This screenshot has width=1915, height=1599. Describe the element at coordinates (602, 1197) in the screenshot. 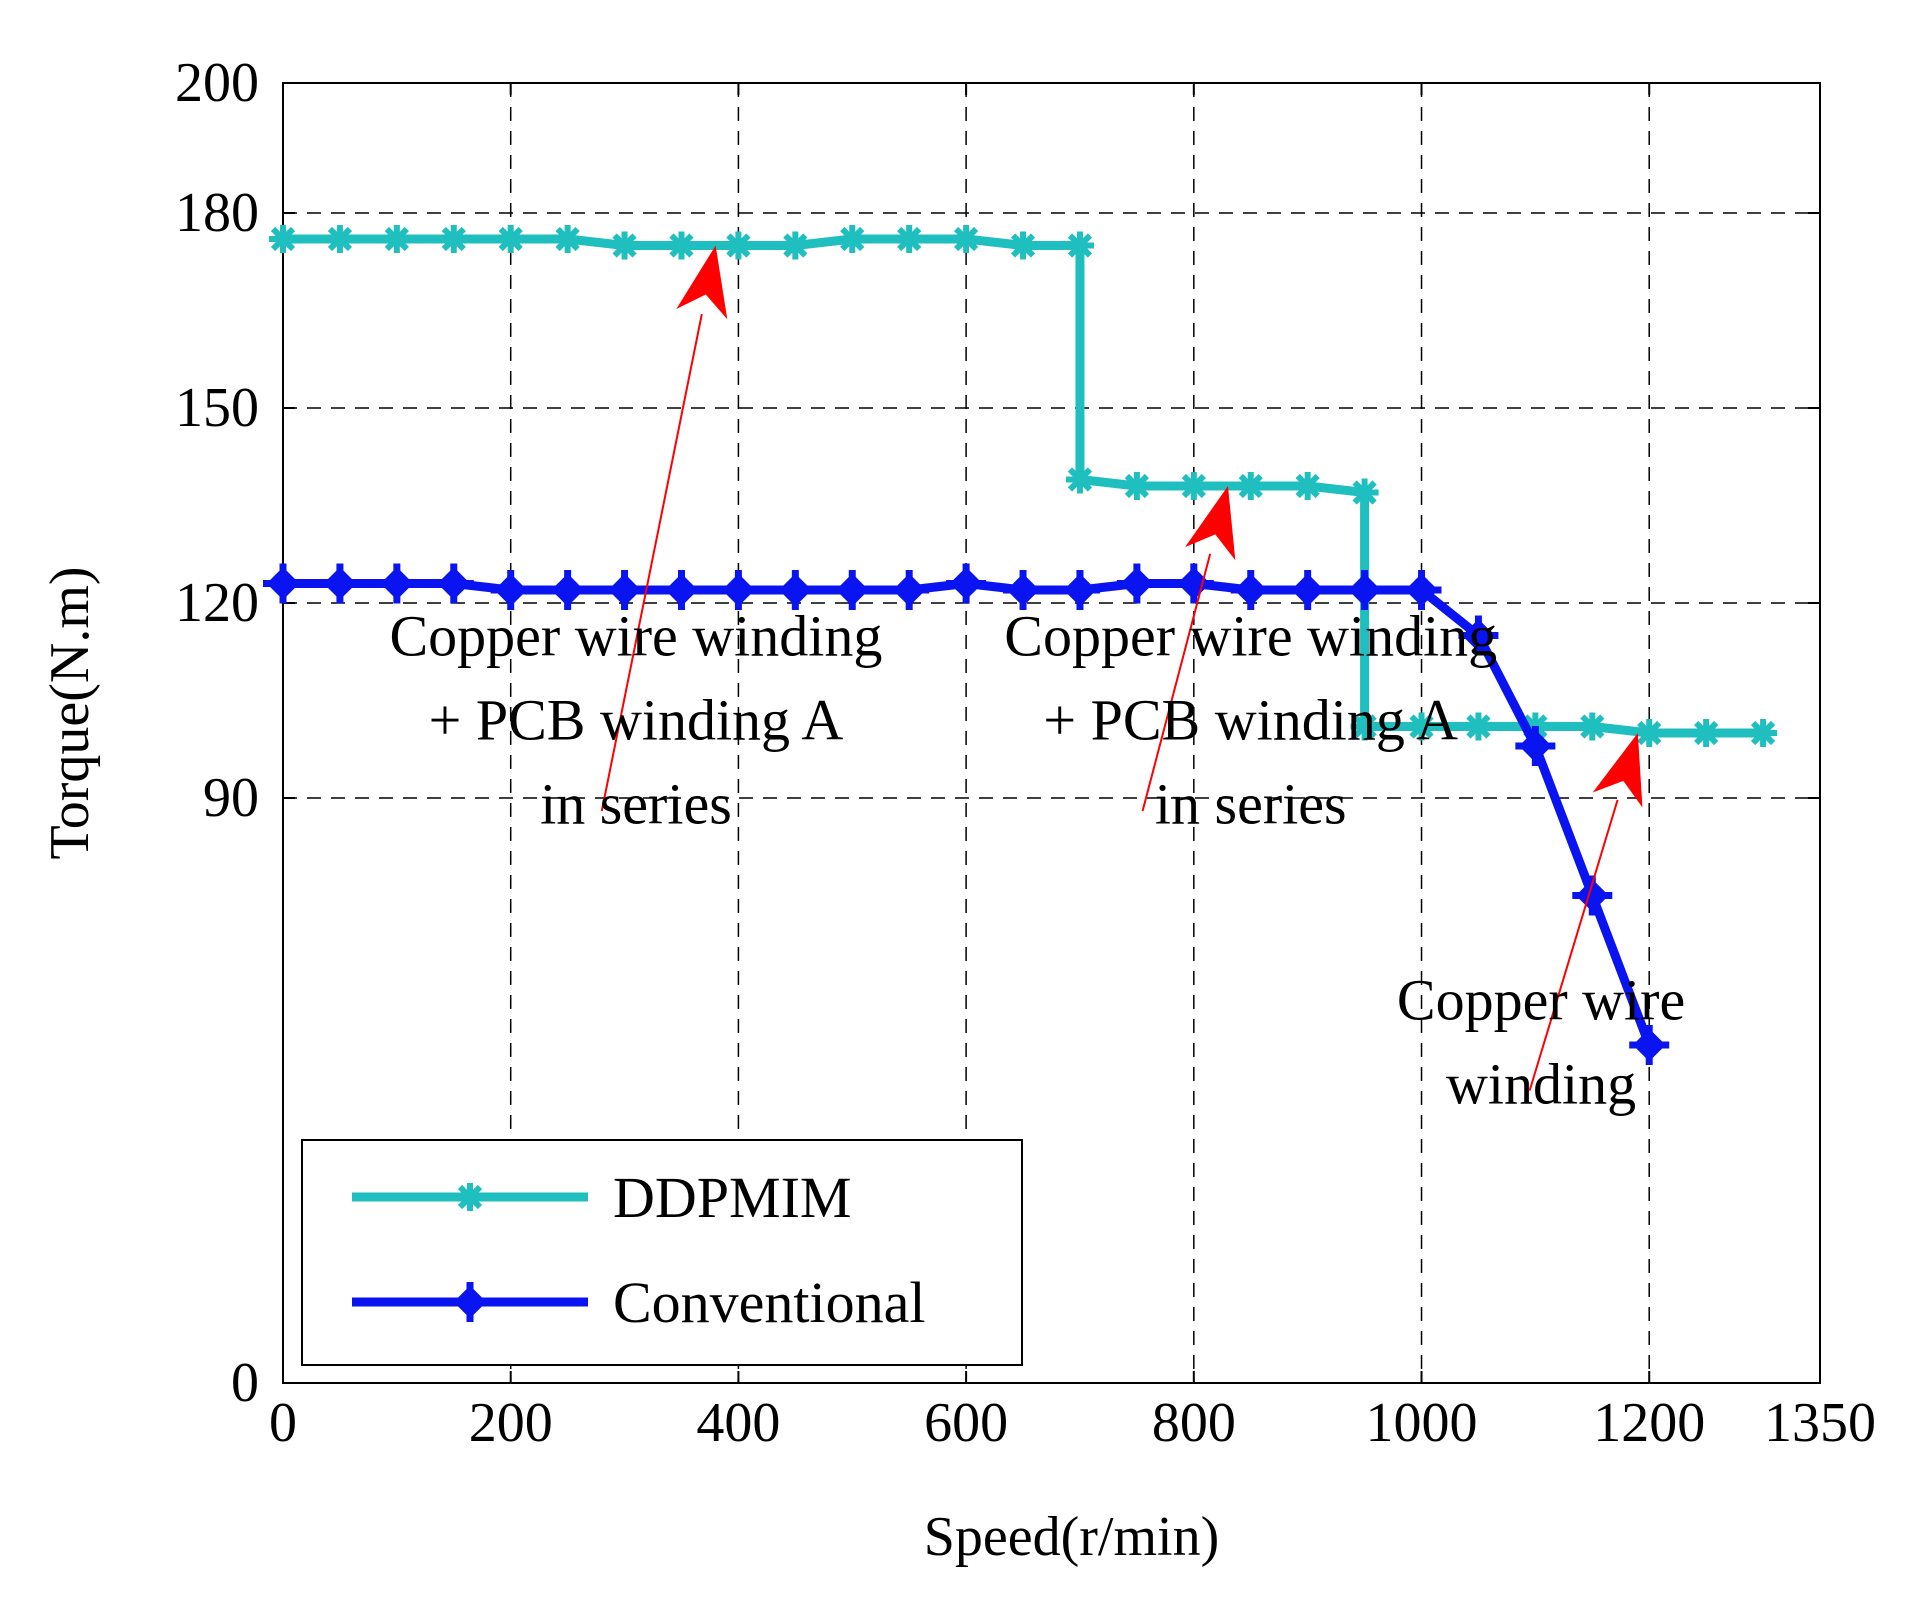

I see `legend-item-ddpmim: DDPMIM` at that location.